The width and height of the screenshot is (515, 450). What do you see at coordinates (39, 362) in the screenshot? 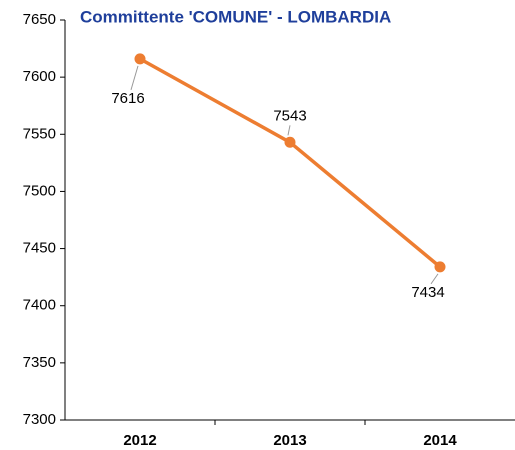
I see `y-tick-label: 7350` at bounding box center [39, 362].